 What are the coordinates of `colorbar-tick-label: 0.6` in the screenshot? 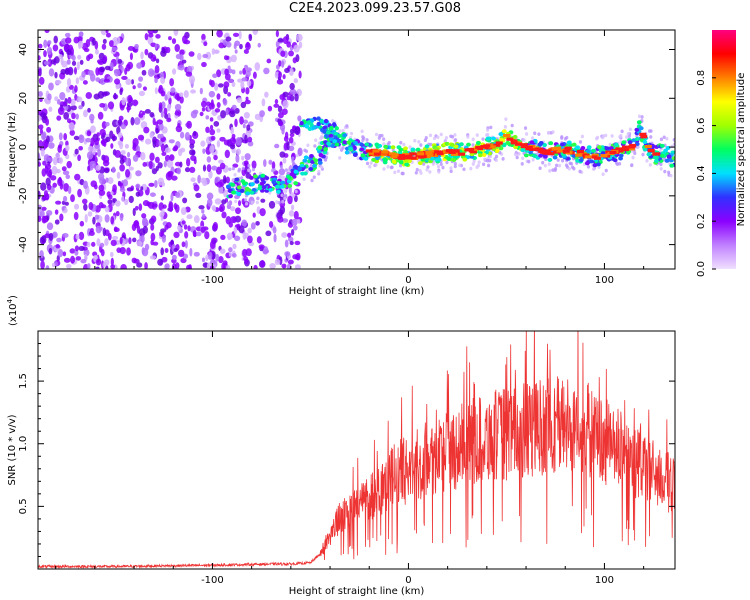 It's located at (701, 126).